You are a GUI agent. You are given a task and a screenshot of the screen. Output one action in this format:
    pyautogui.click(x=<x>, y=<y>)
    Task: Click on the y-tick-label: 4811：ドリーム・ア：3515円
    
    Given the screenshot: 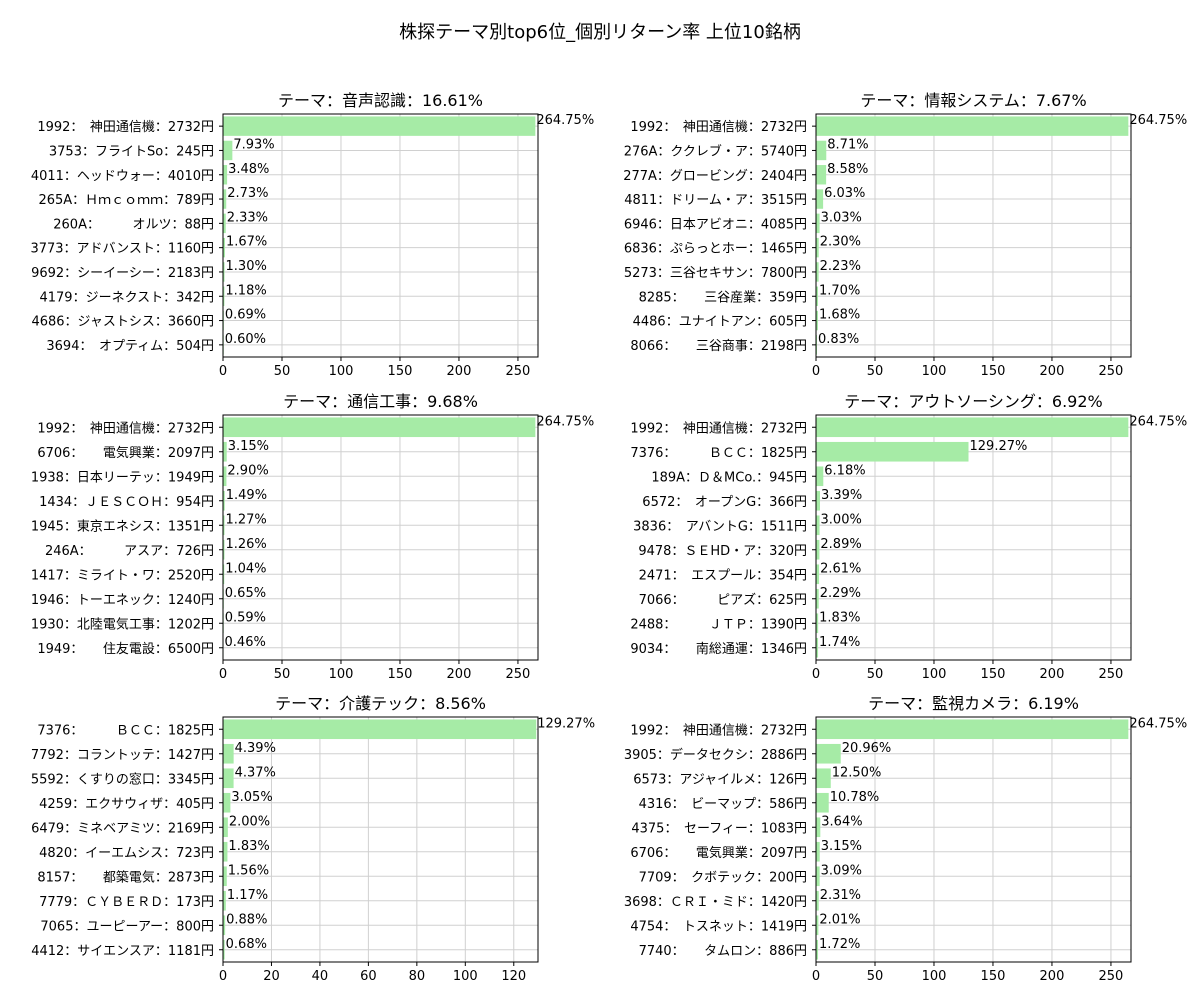 What is the action you would take?
    pyautogui.click(x=715, y=200)
    